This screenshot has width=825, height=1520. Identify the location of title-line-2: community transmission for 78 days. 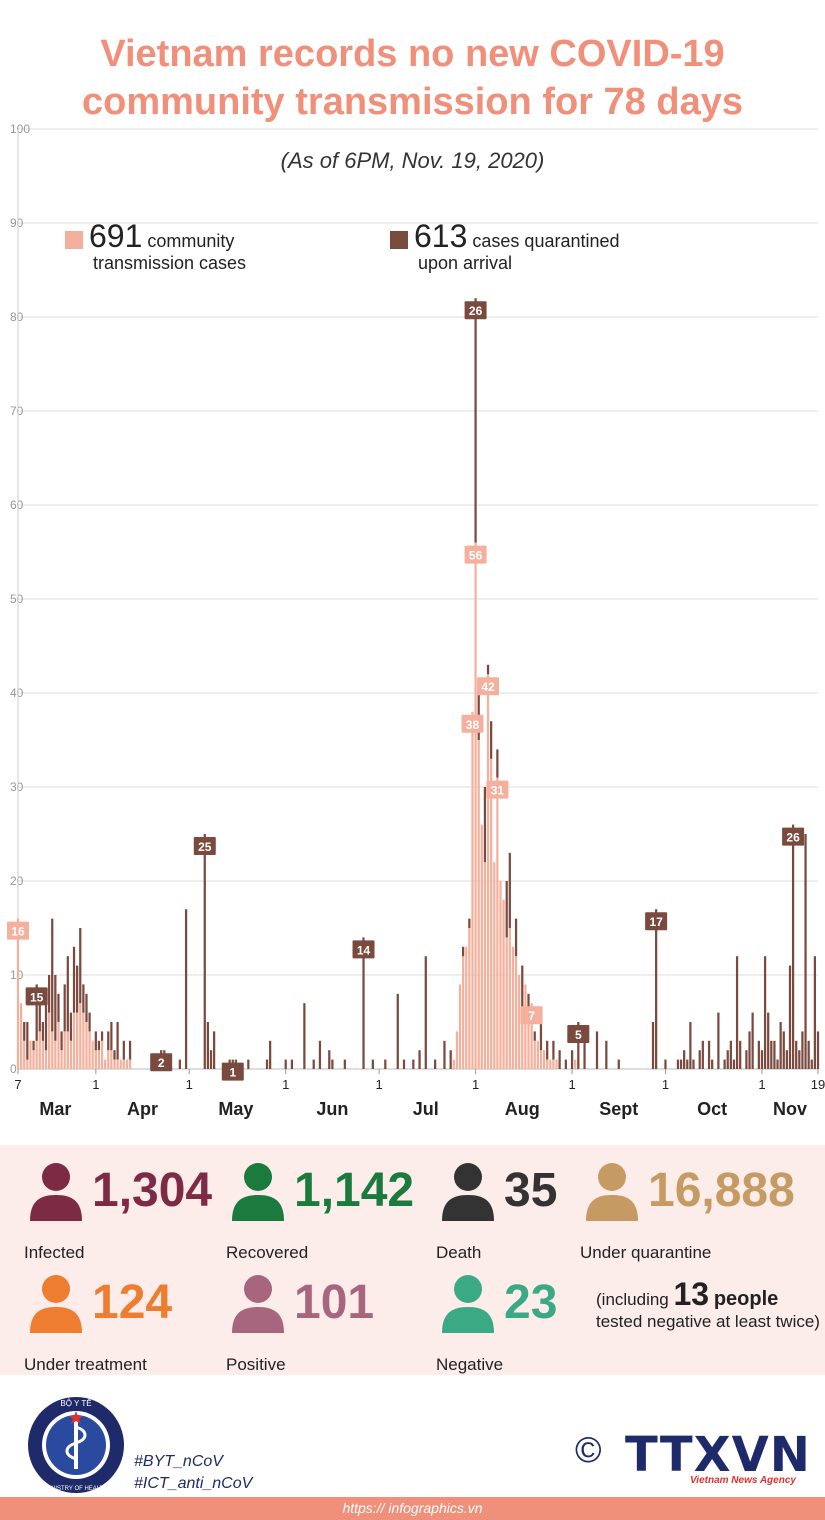
(412, 102).